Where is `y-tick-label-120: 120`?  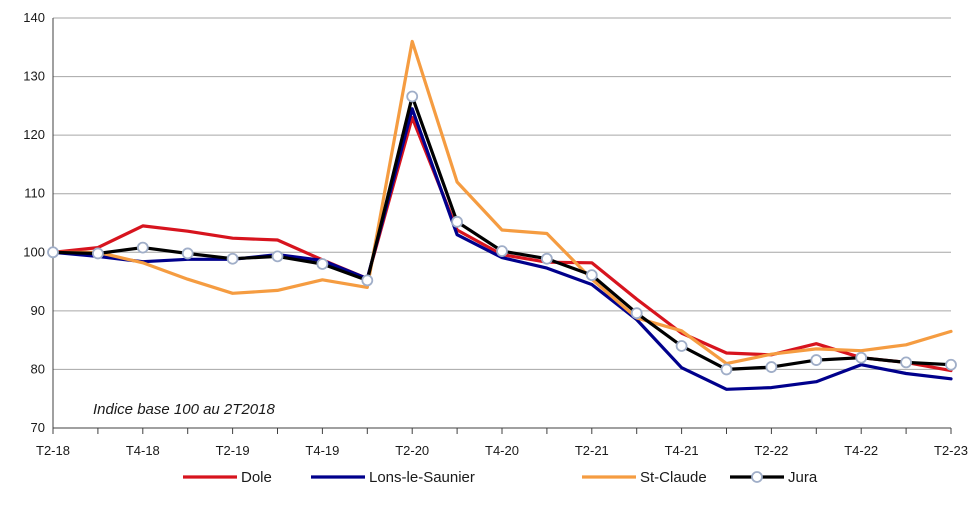
y-tick-label-120: 120 is located at coordinates (34, 134).